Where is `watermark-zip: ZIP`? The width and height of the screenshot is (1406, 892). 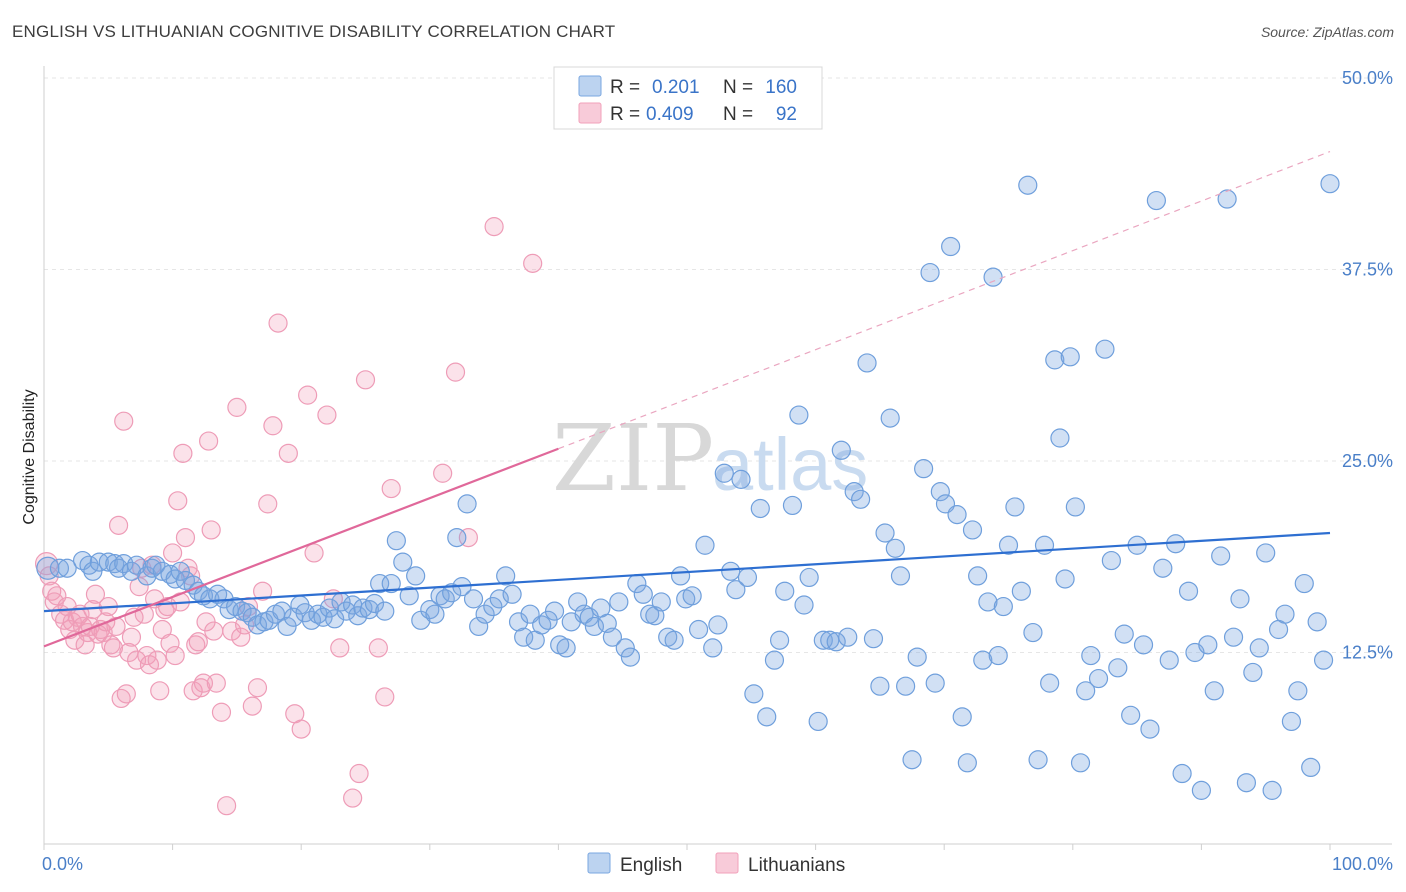 watermark-zip: ZIP is located at coordinates (633, 458).